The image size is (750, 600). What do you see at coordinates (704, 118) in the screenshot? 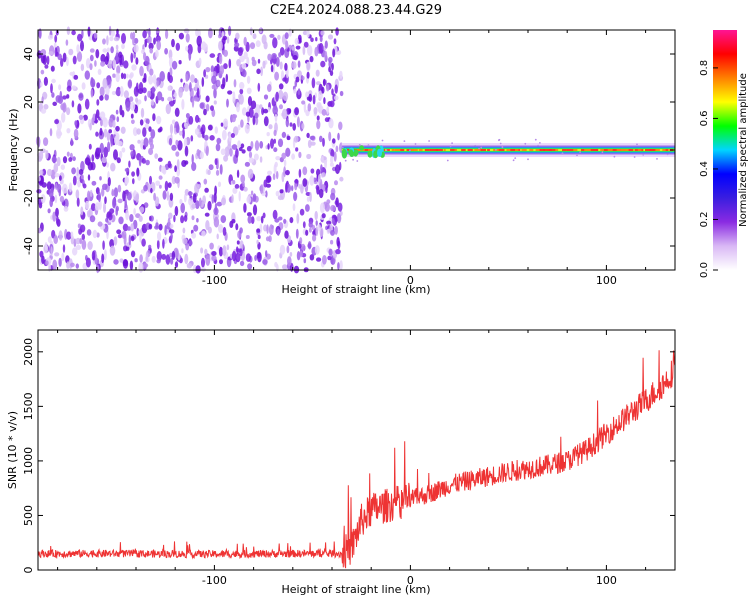
I see `colorbar-tick-label: 0.6` at bounding box center [704, 118].